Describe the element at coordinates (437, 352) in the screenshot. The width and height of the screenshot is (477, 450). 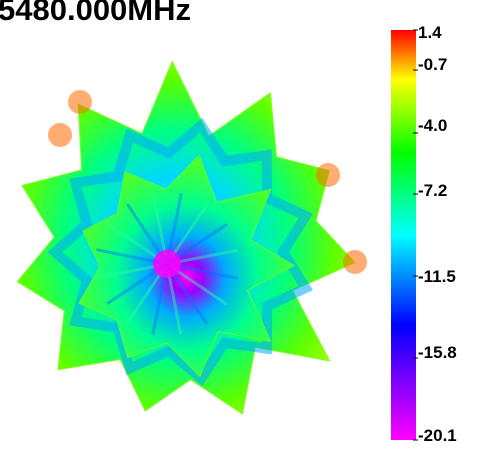
I see `colorbar-tick-label: -15.8` at that location.